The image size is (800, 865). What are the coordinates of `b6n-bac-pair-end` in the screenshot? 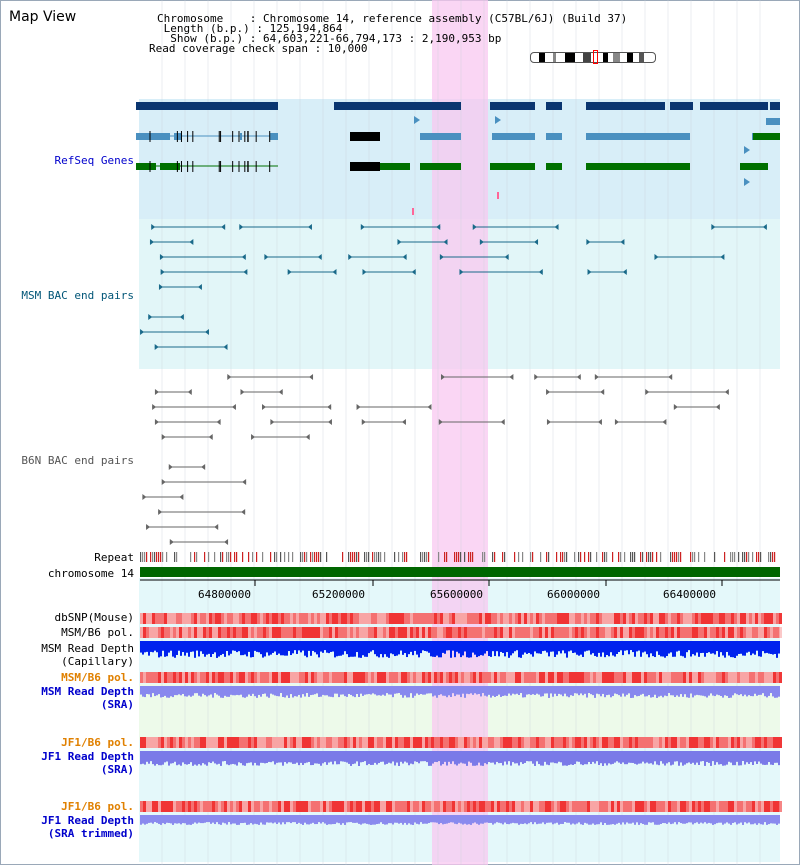 It's located at (226, 542).